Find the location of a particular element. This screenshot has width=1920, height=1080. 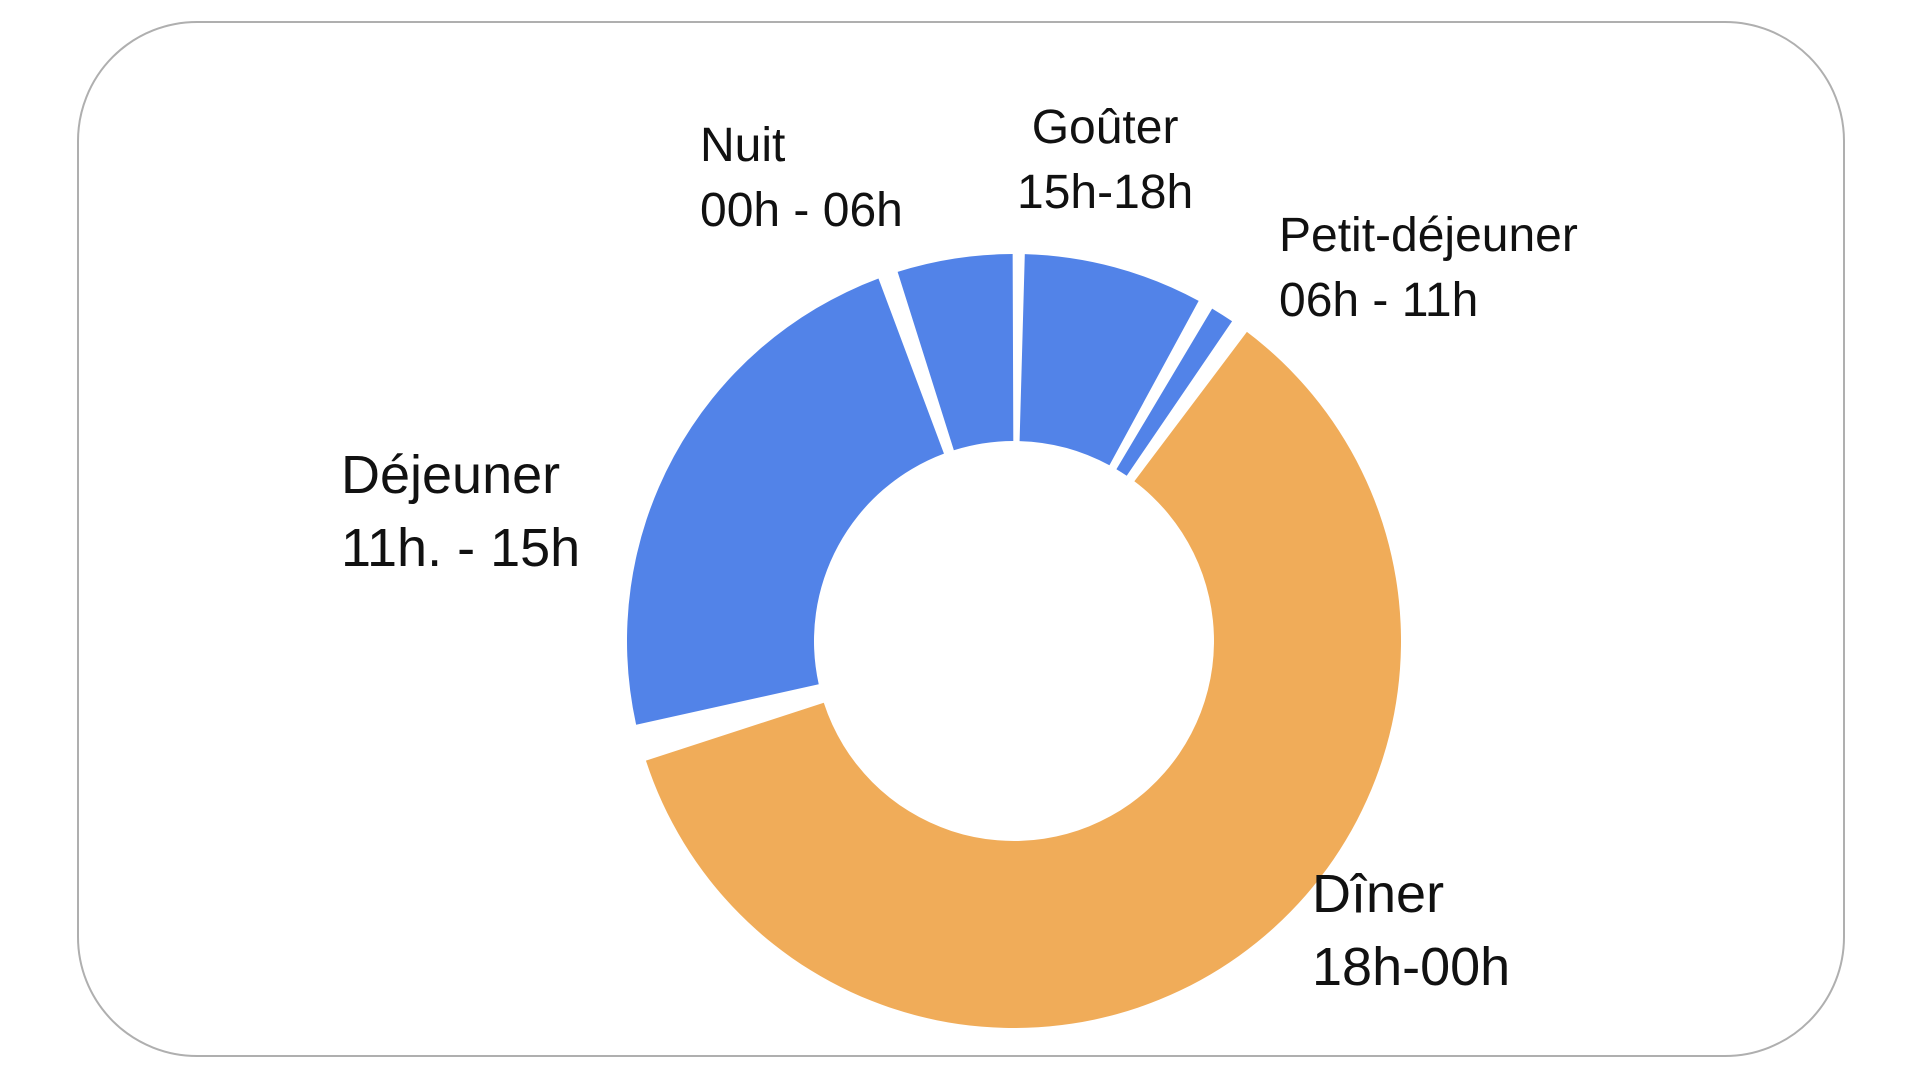

donut-segment-gouter is located at coordinates (1109, 360).